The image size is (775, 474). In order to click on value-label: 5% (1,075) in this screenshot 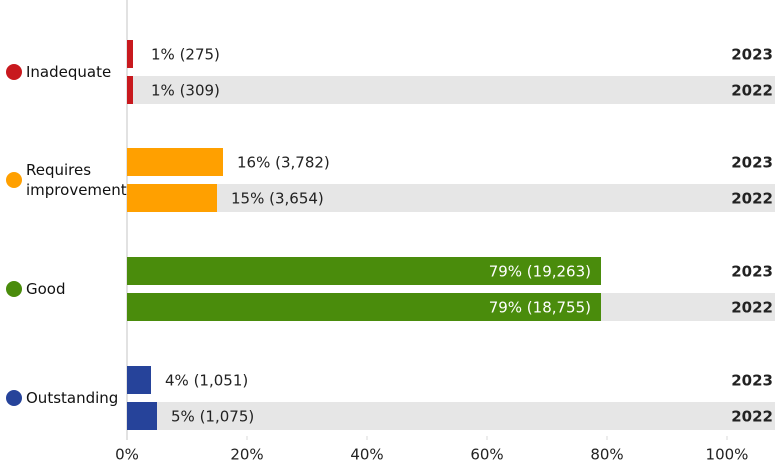, I will do `click(212, 417)`.